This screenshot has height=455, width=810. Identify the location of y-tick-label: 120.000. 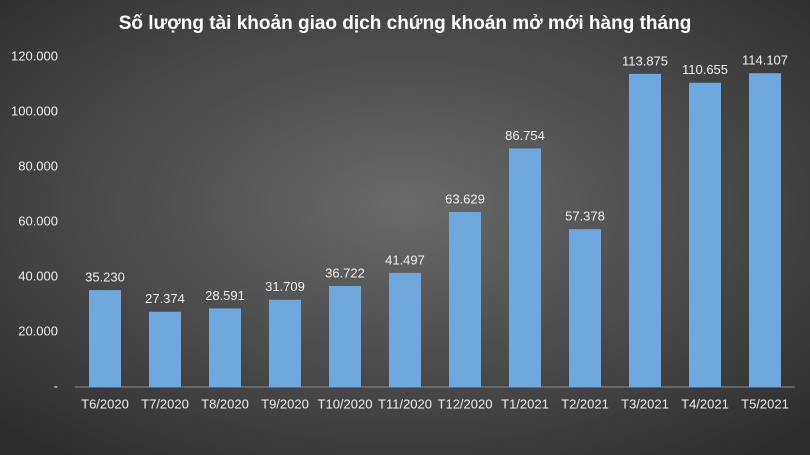
(34, 55).